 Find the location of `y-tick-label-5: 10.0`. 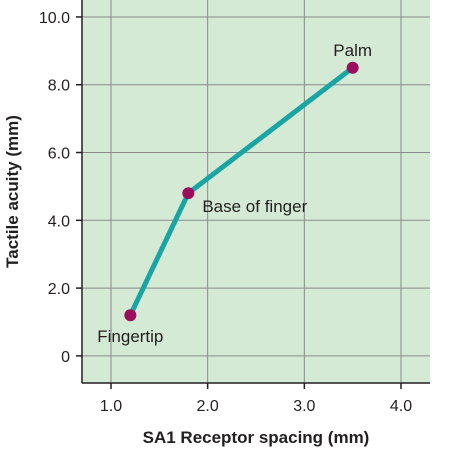

y-tick-label-5: 10.0 is located at coordinates (54, 18).